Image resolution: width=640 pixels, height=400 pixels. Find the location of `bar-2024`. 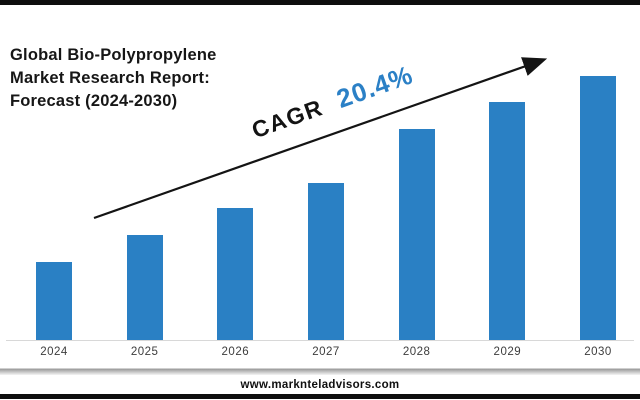

bar-2024 is located at coordinates (54, 301).